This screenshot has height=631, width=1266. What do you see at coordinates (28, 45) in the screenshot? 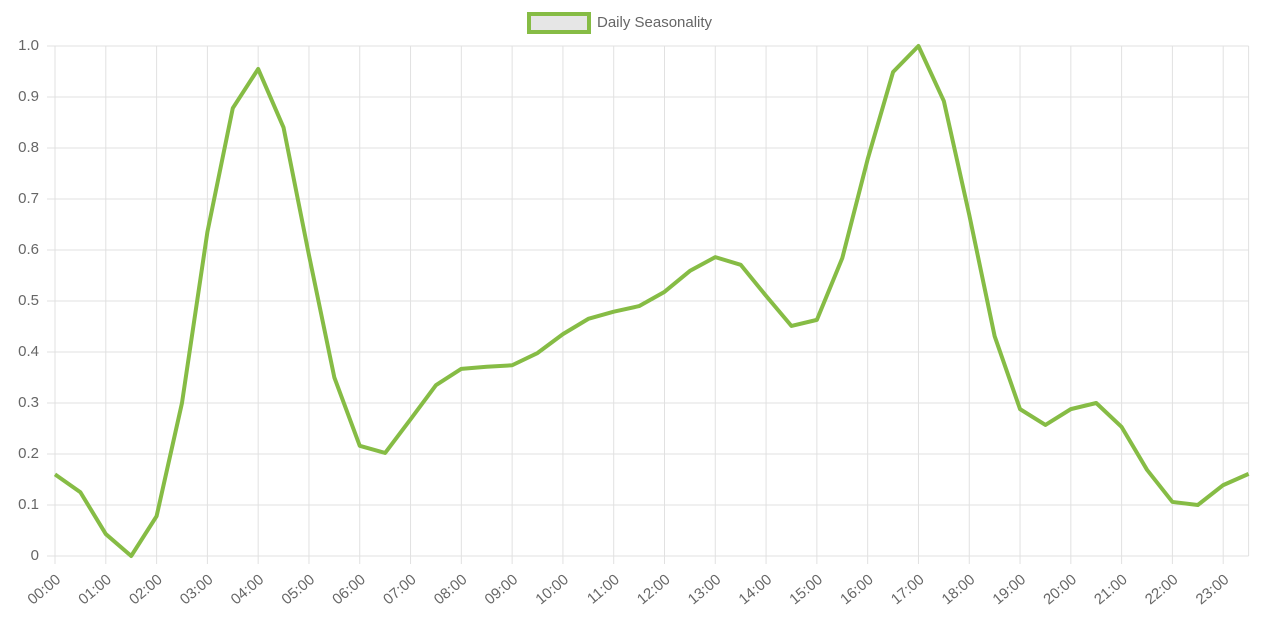
I see `y-tick-label: 1.0` at bounding box center [28, 45].